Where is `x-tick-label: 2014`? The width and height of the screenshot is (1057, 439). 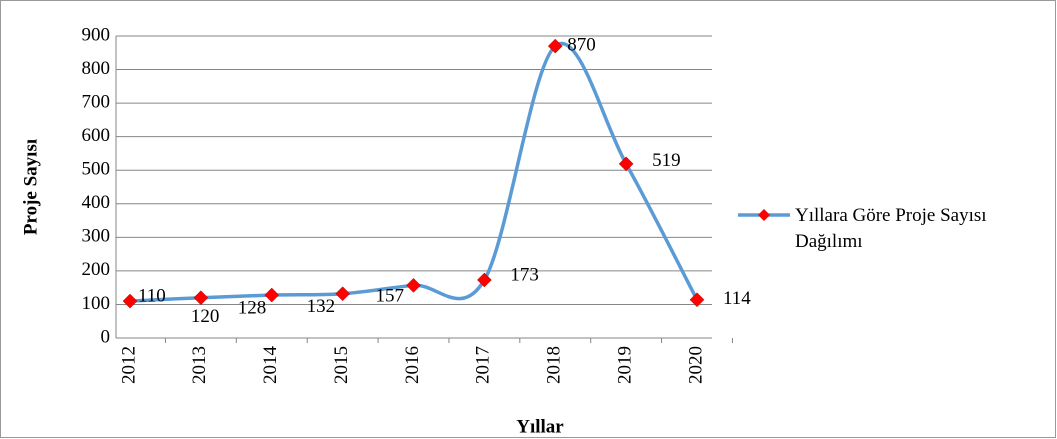
x-tick-label: 2014 is located at coordinates (270, 365).